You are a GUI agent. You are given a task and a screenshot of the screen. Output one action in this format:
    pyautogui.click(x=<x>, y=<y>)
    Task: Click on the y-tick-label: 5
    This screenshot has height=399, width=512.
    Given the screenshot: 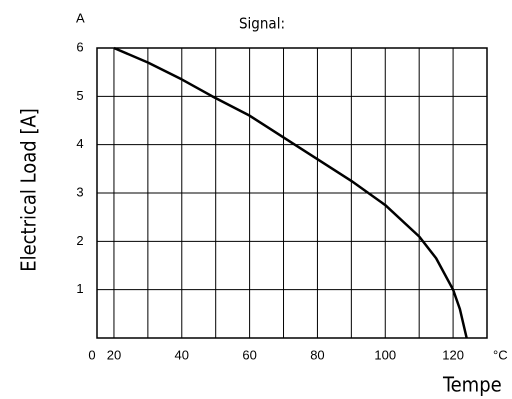 What is the action you would take?
    pyautogui.click(x=79, y=95)
    